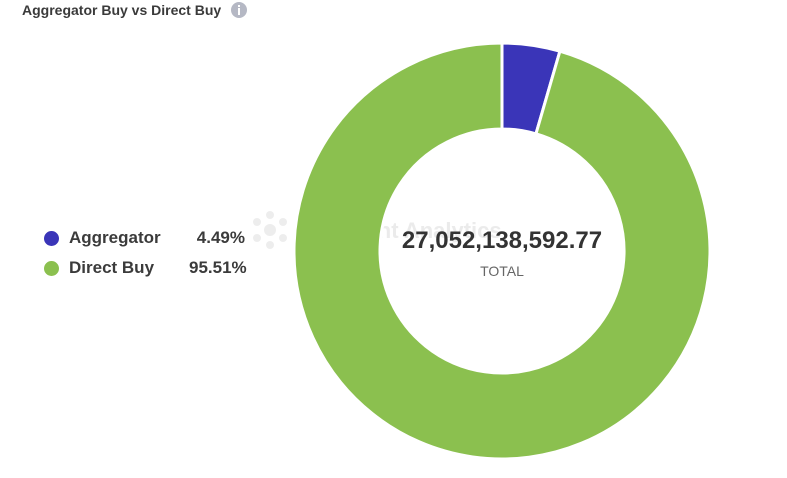  What do you see at coordinates (112, 267) in the screenshot?
I see `legend-label-direct-buy: Direct Buy` at bounding box center [112, 267].